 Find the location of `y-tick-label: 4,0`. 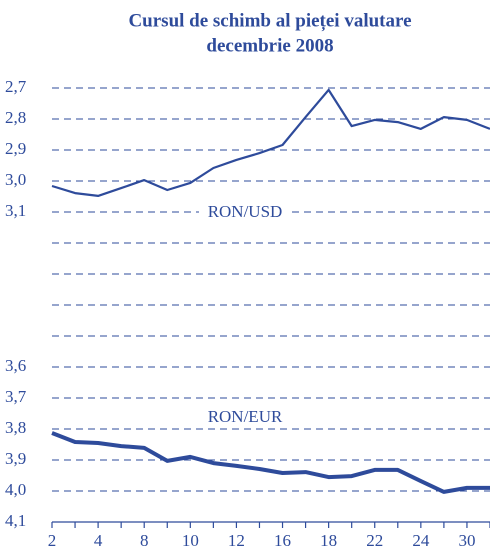

y-tick-label: 4,0 is located at coordinates (15, 489).